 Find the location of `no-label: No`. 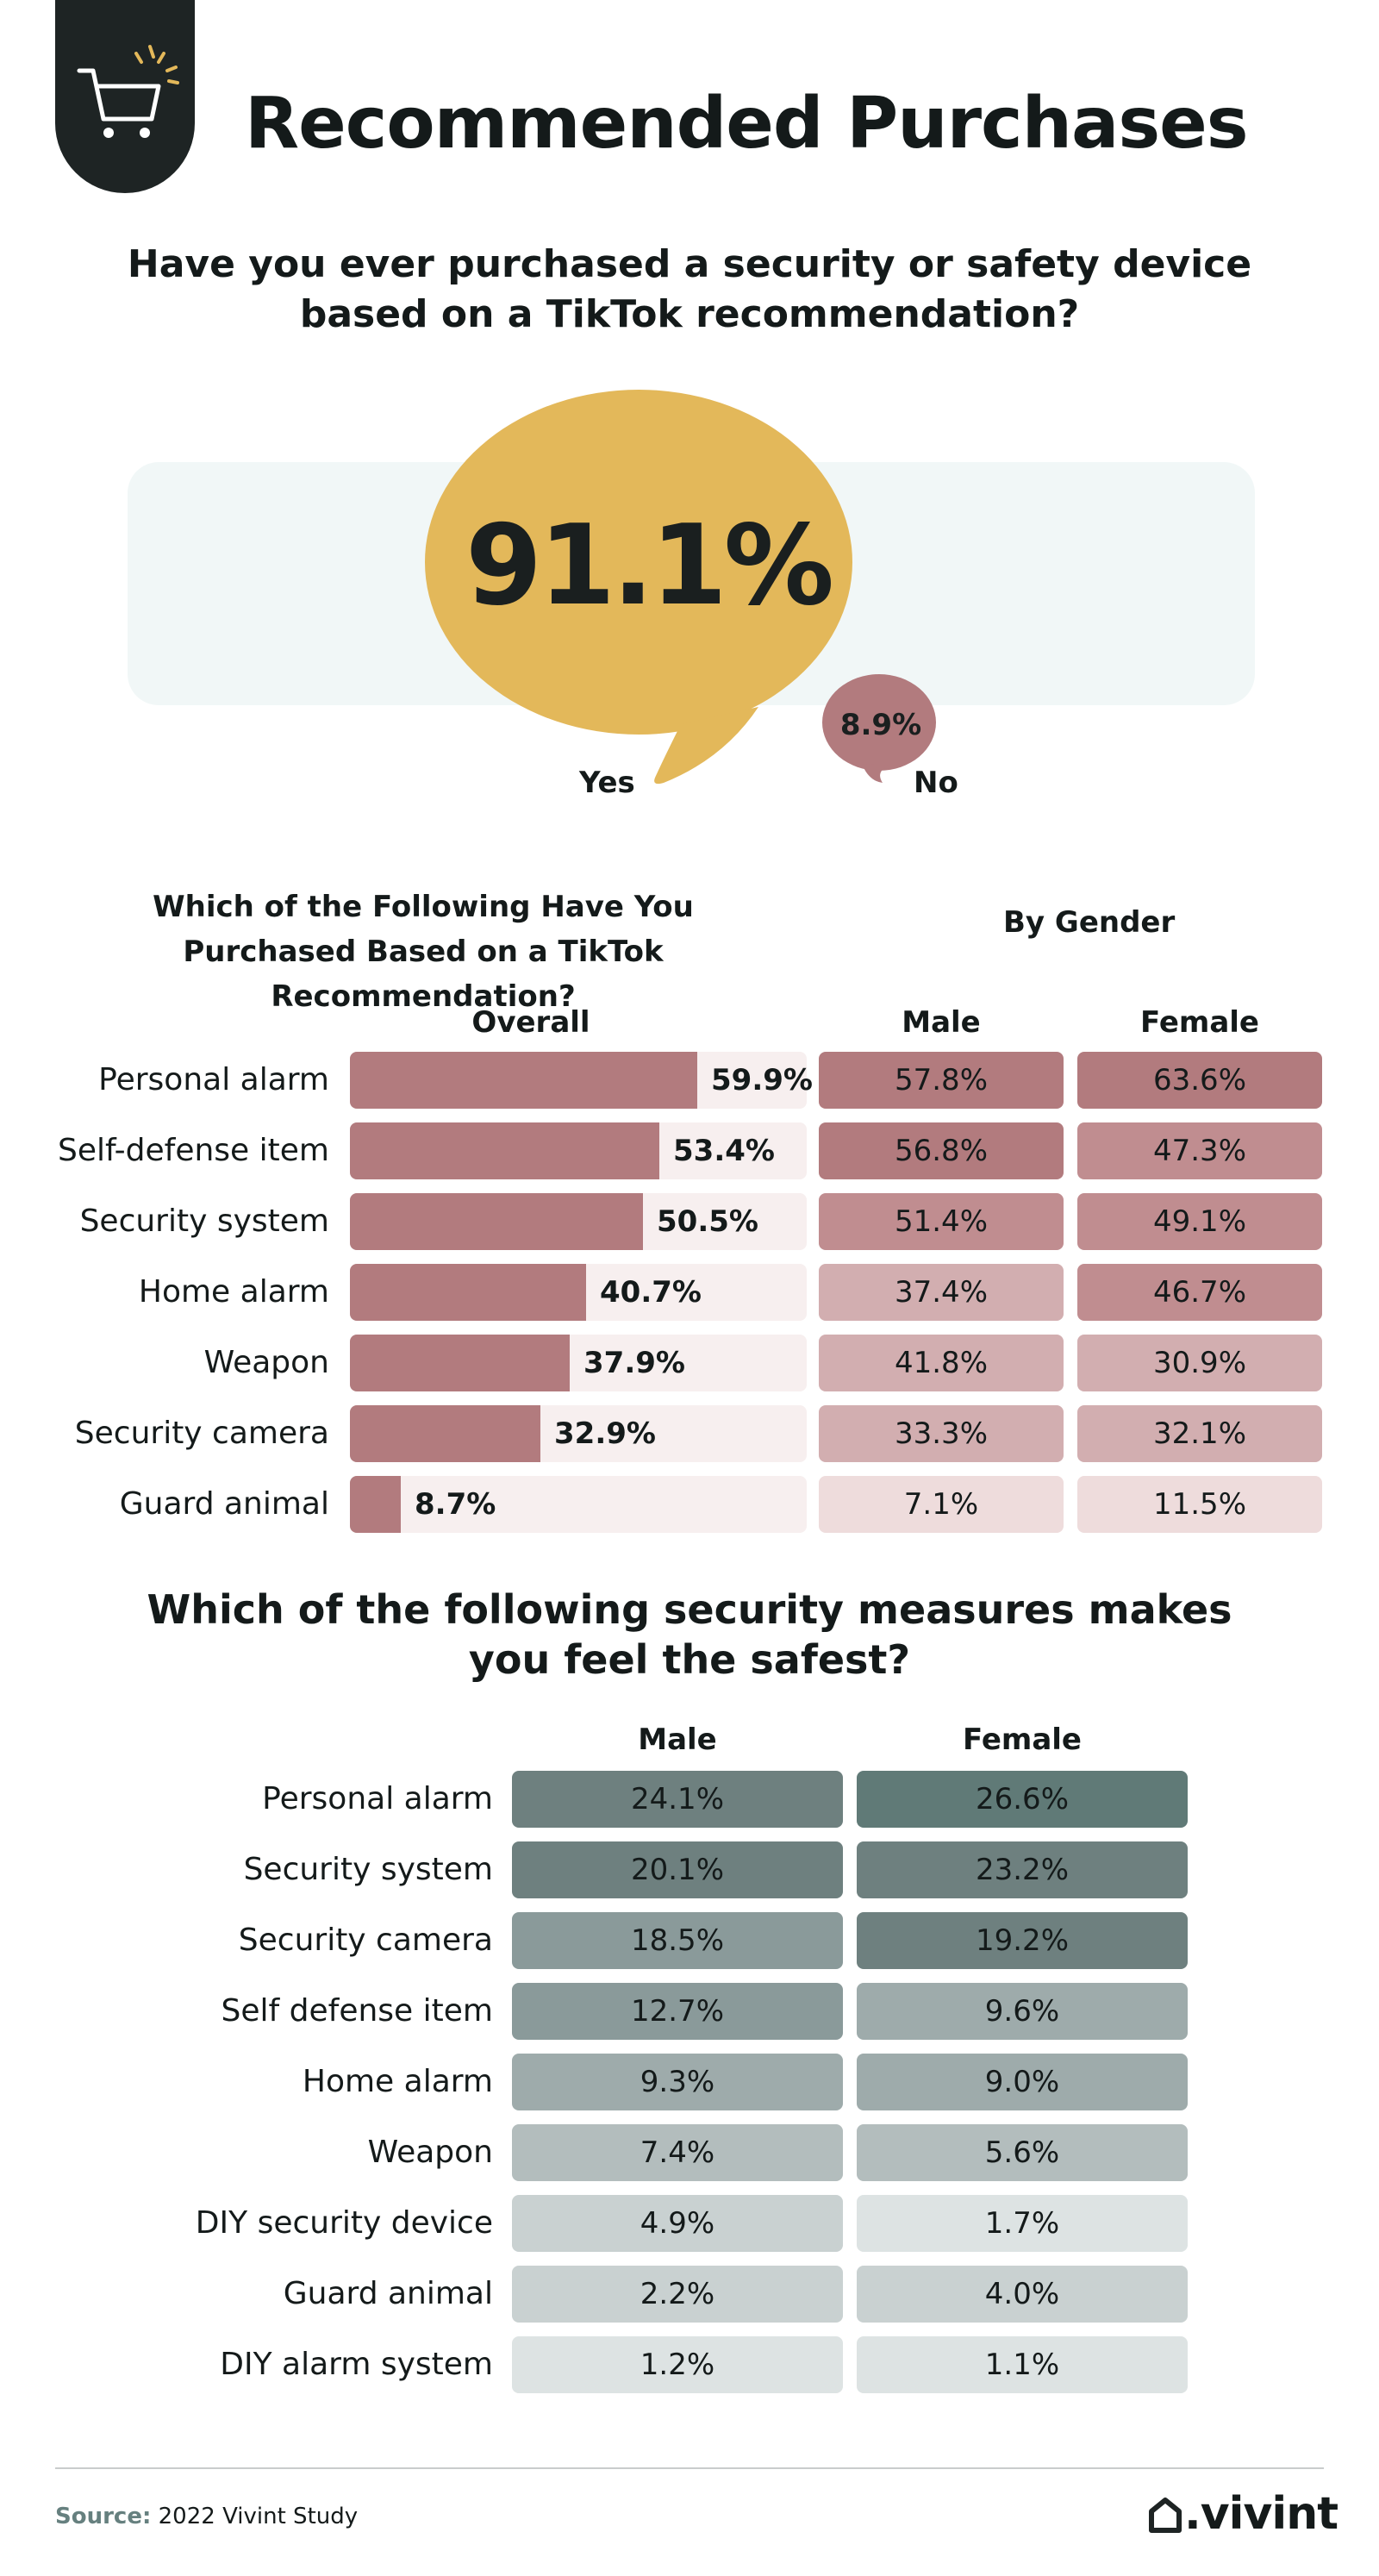

no-label: No is located at coordinates (936, 783).